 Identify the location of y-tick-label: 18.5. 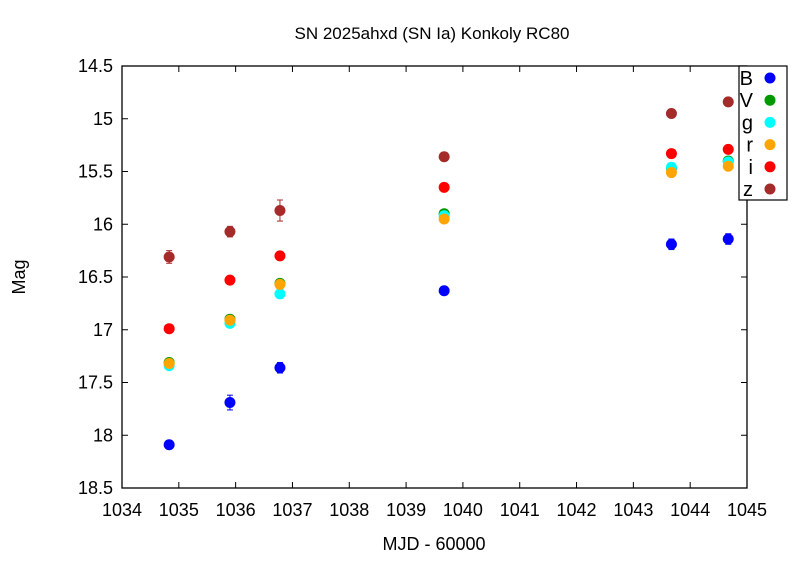
(95, 488).